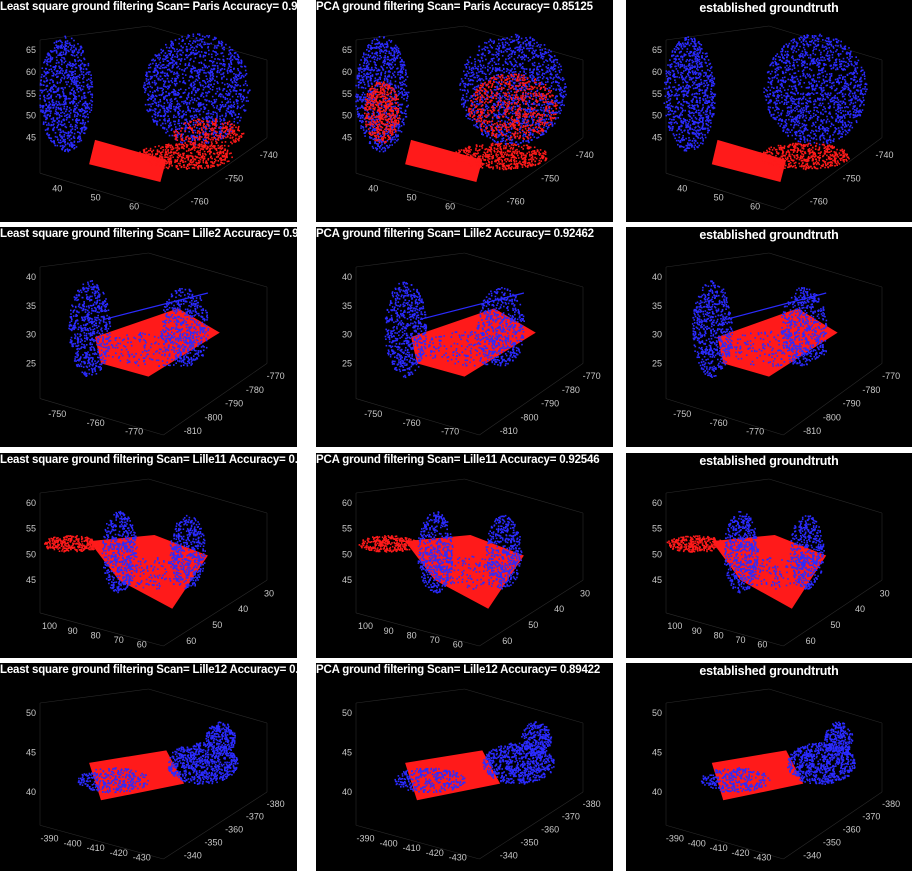 Image resolution: width=912 pixels, height=871 pixels. I want to click on x-tick-label: 50, so click(412, 198).